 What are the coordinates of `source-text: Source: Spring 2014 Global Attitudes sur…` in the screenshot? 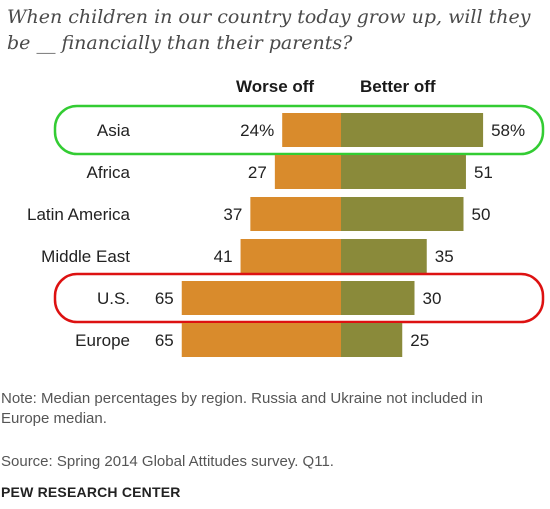 It's located at (167, 461).